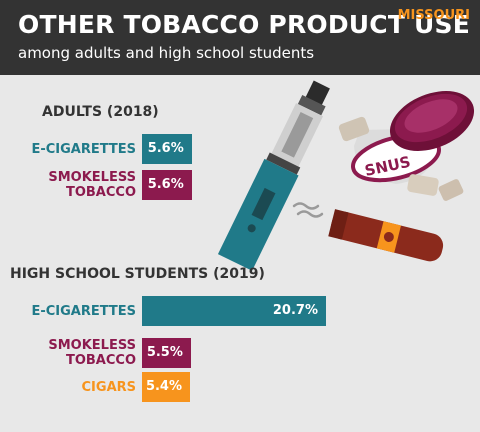 This screenshot has width=480, height=432. What do you see at coordinates (273, 175) in the screenshot?
I see `e-cigarette-icon` at bounding box center [273, 175].